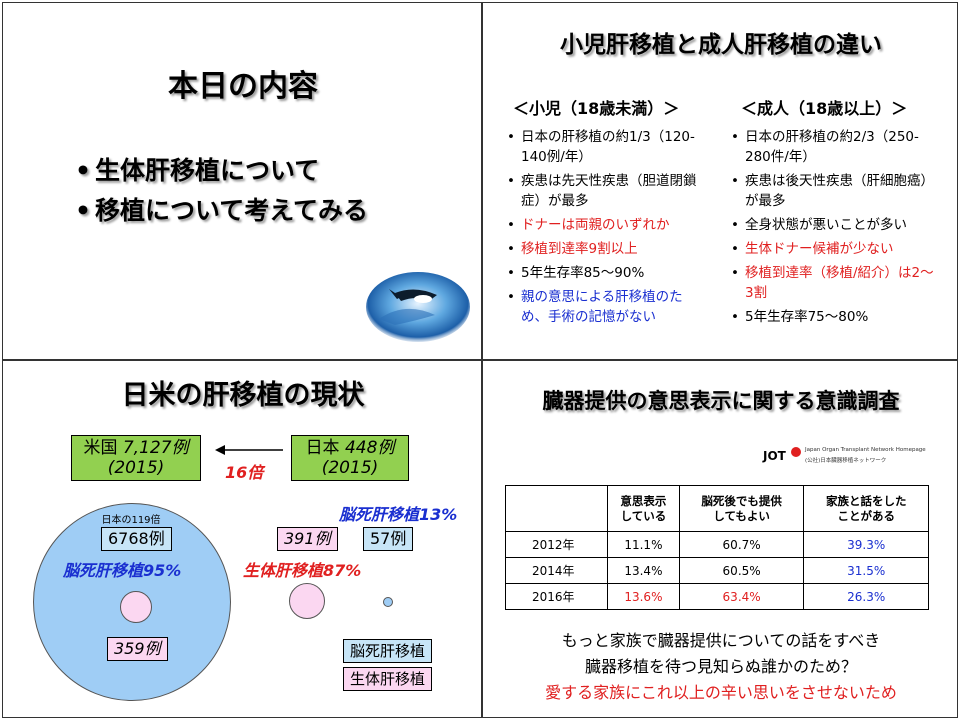  Describe the element at coordinates (721, 45) in the screenshot. I see `comparison-title: 小児肝移植と成人肝移植の違い` at that location.